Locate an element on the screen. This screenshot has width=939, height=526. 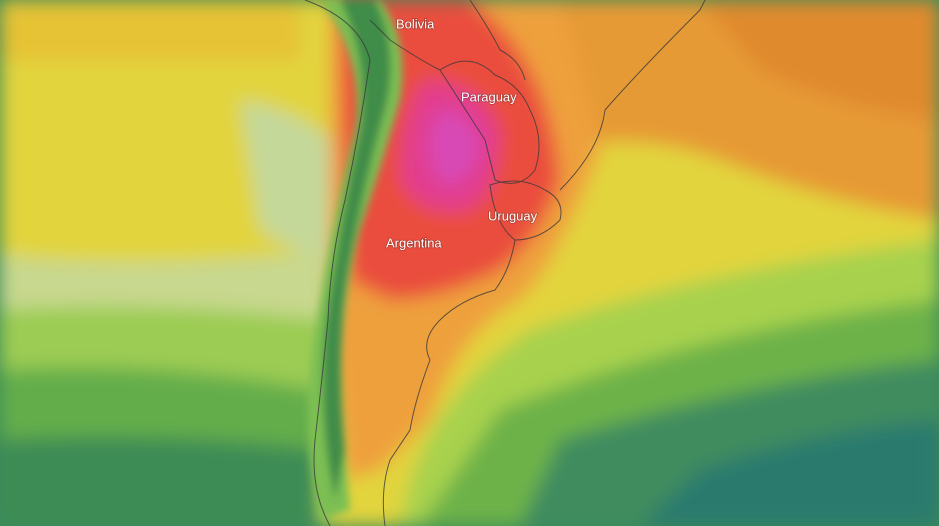
andes-strip is located at coordinates (355, 260).